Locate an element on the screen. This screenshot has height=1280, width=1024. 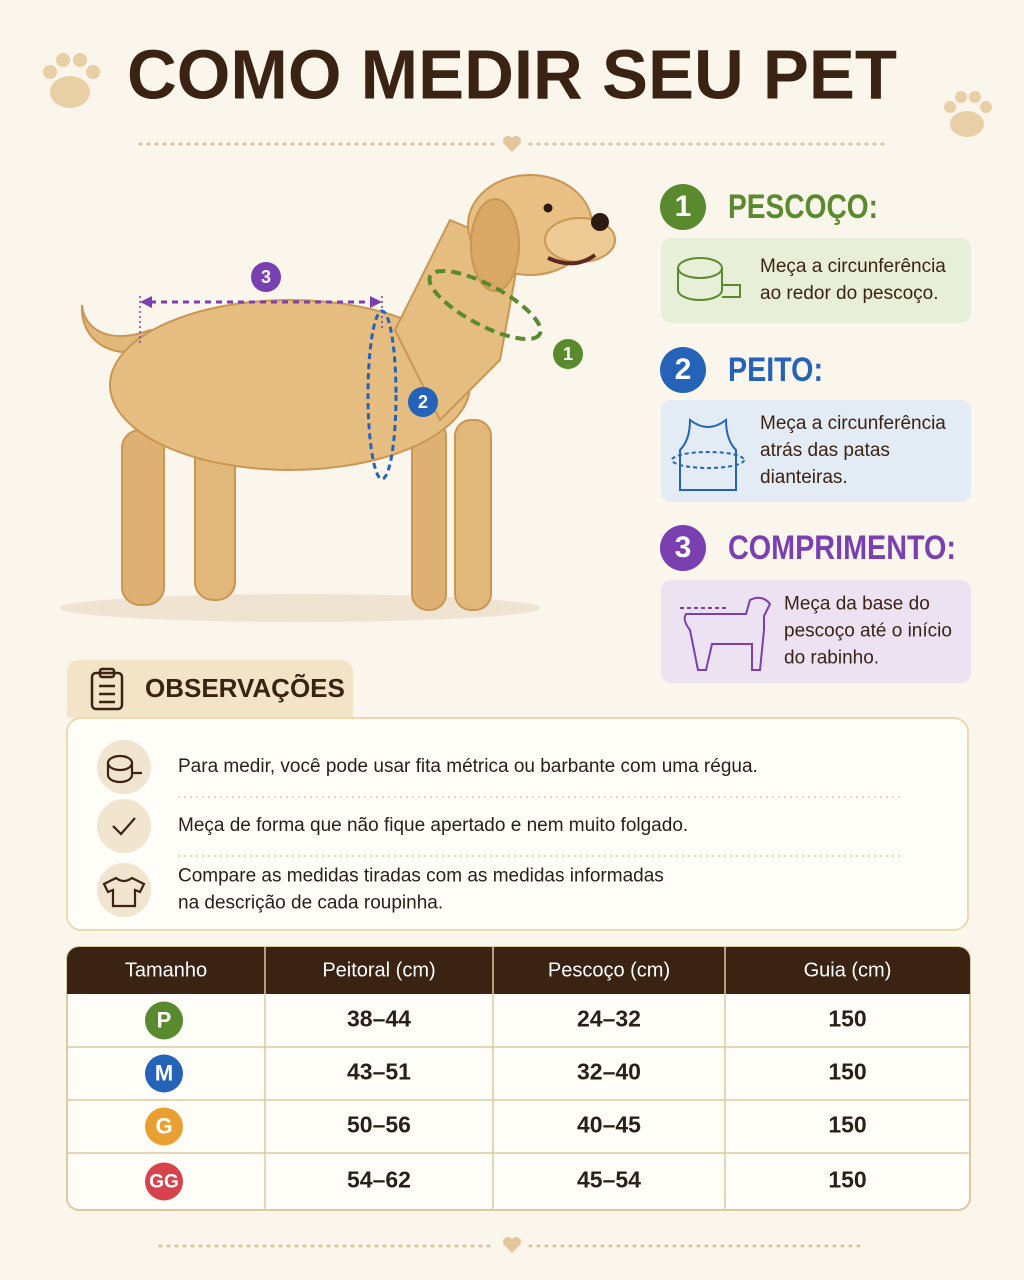
table-cell: 54–62 is located at coordinates (379, 1180).